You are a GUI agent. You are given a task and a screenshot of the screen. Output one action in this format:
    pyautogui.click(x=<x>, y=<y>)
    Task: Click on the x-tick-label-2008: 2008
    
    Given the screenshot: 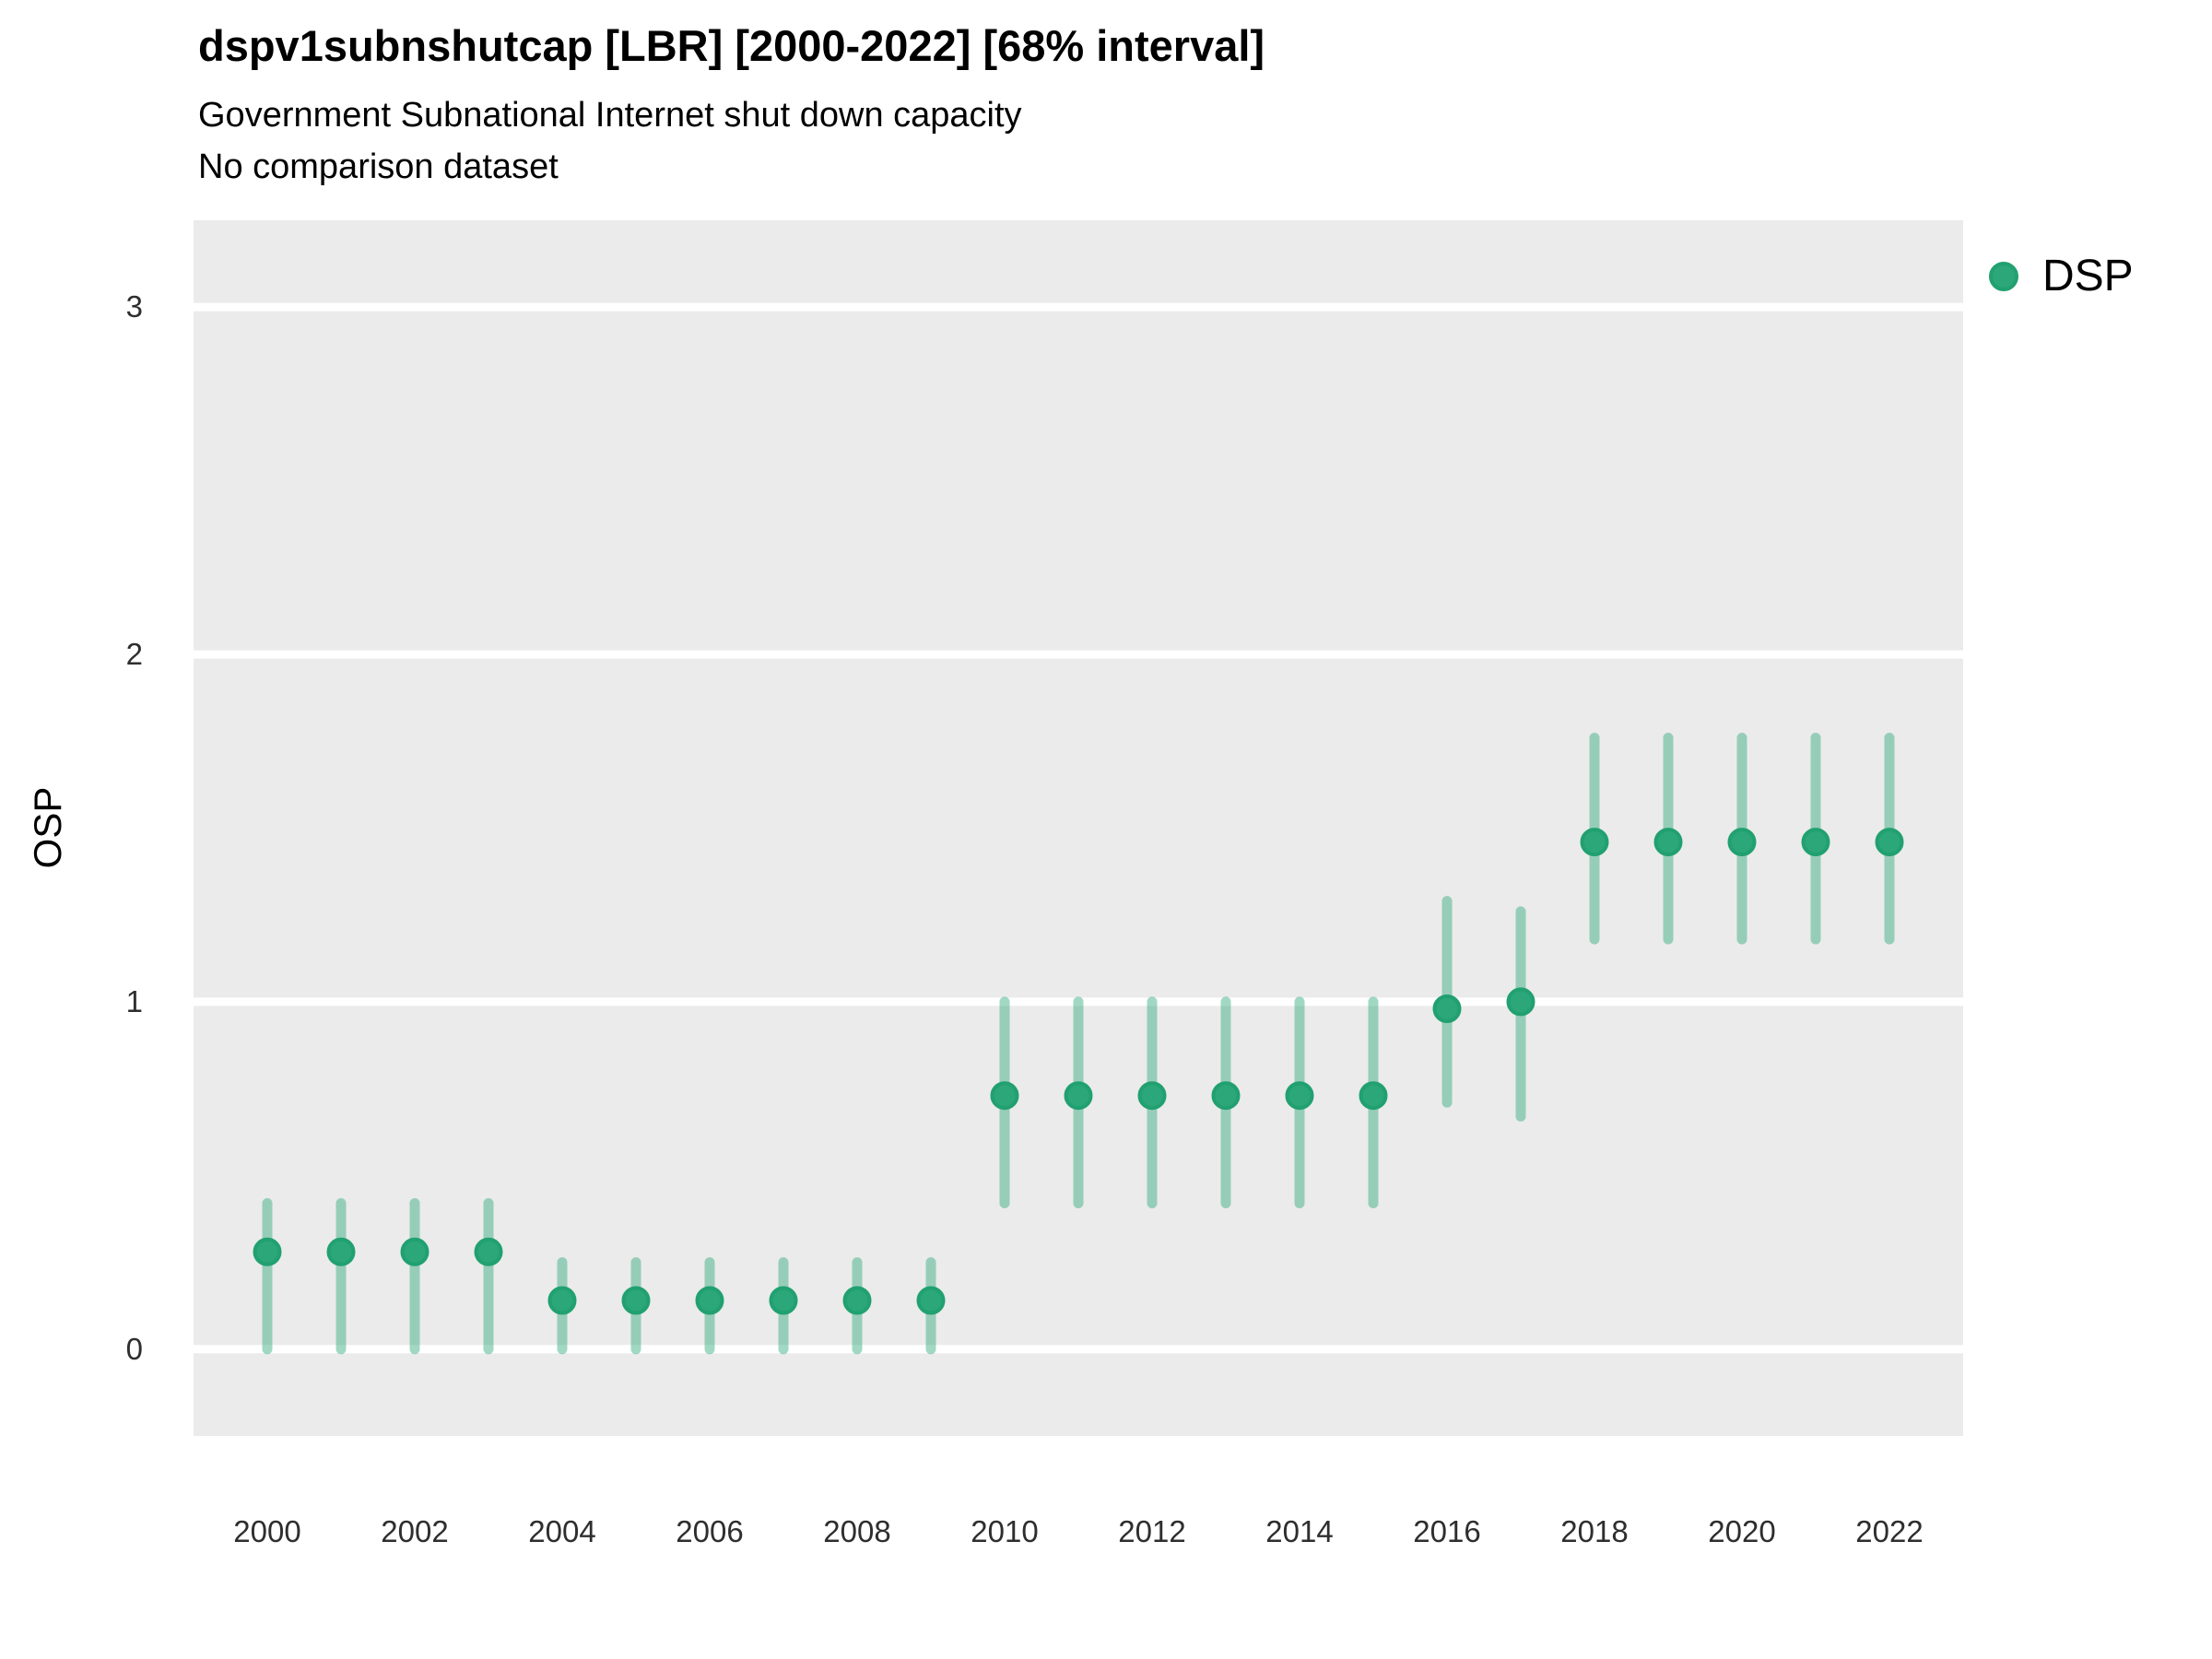 What is the action you would take?
    pyautogui.click(x=857, y=1531)
    